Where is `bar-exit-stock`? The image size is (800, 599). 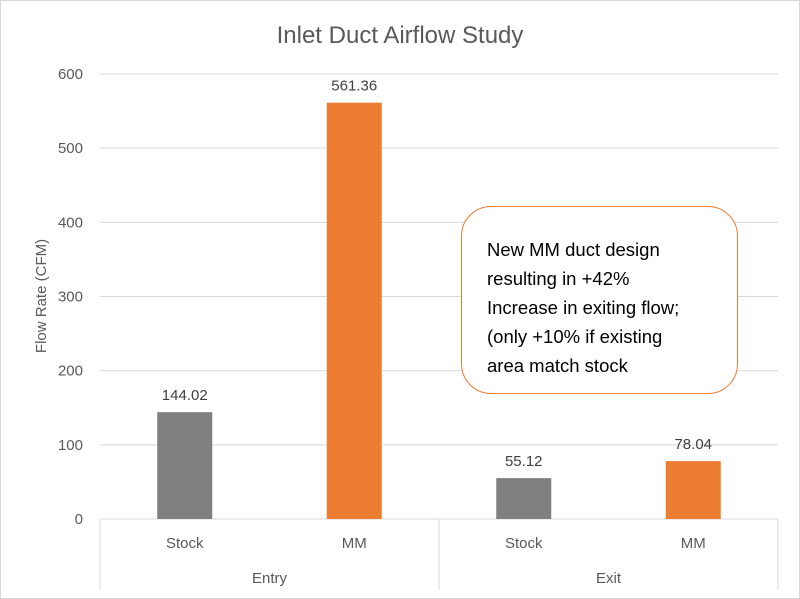
bar-exit-stock is located at coordinates (524, 498).